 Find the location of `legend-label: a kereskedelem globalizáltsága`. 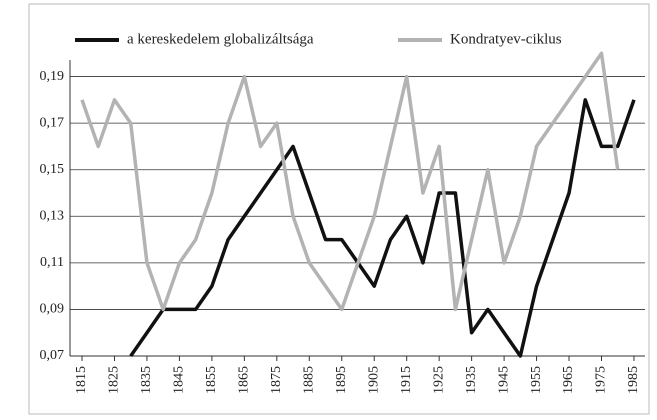

legend-label: a kereskedelem globalizáltsága is located at coordinates (220, 39).